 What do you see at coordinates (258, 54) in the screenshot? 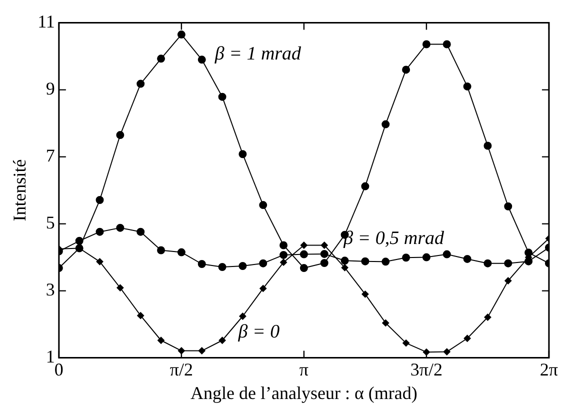
I see `legend-label: β = 1 mrad` at bounding box center [258, 54].